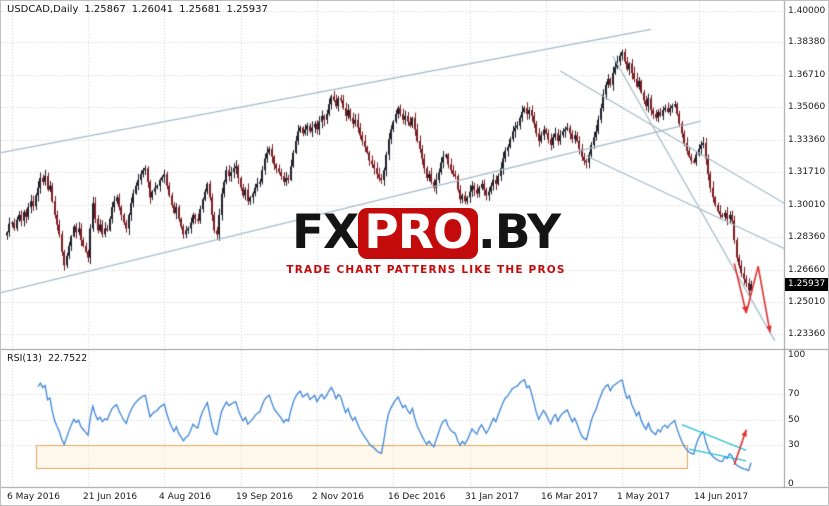 The width and height of the screenshot is (829, 506). Describe the element at coordinates (105, 9) in the screenshot. I see `ohlc-open-value: 1.25867` at that location.